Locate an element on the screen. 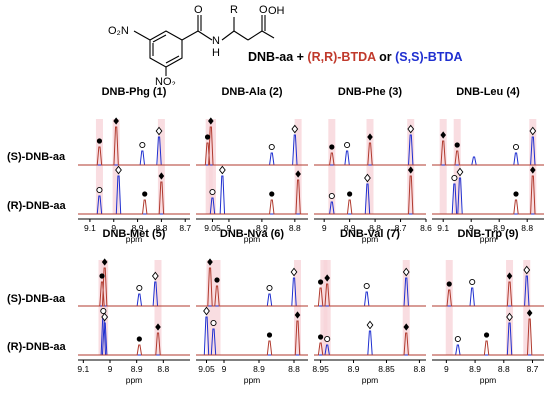  x-tick-label: 8.85 is located at coordinates (386, 369).